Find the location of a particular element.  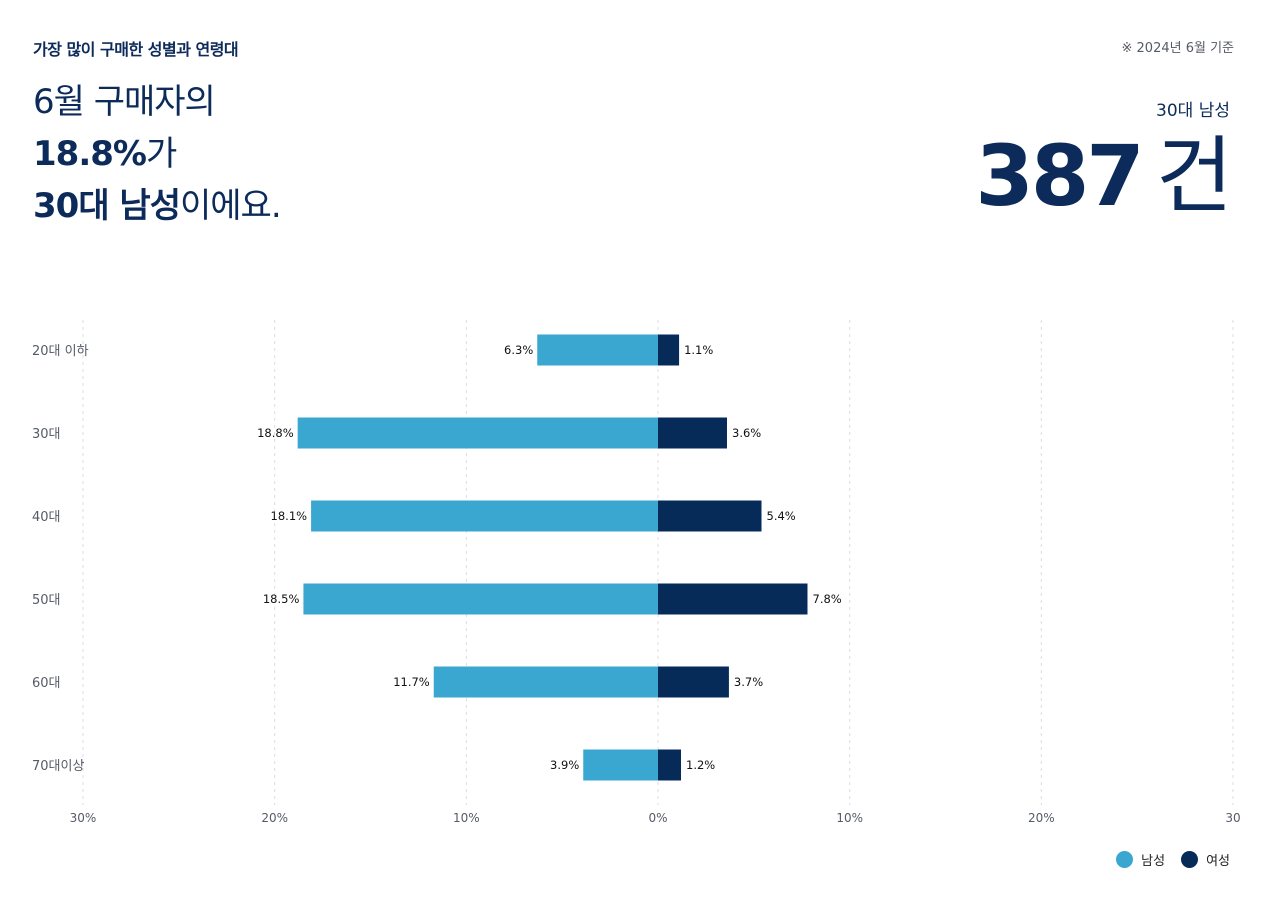

value-label-female: 3.7% is located at coordinates (748, 682).